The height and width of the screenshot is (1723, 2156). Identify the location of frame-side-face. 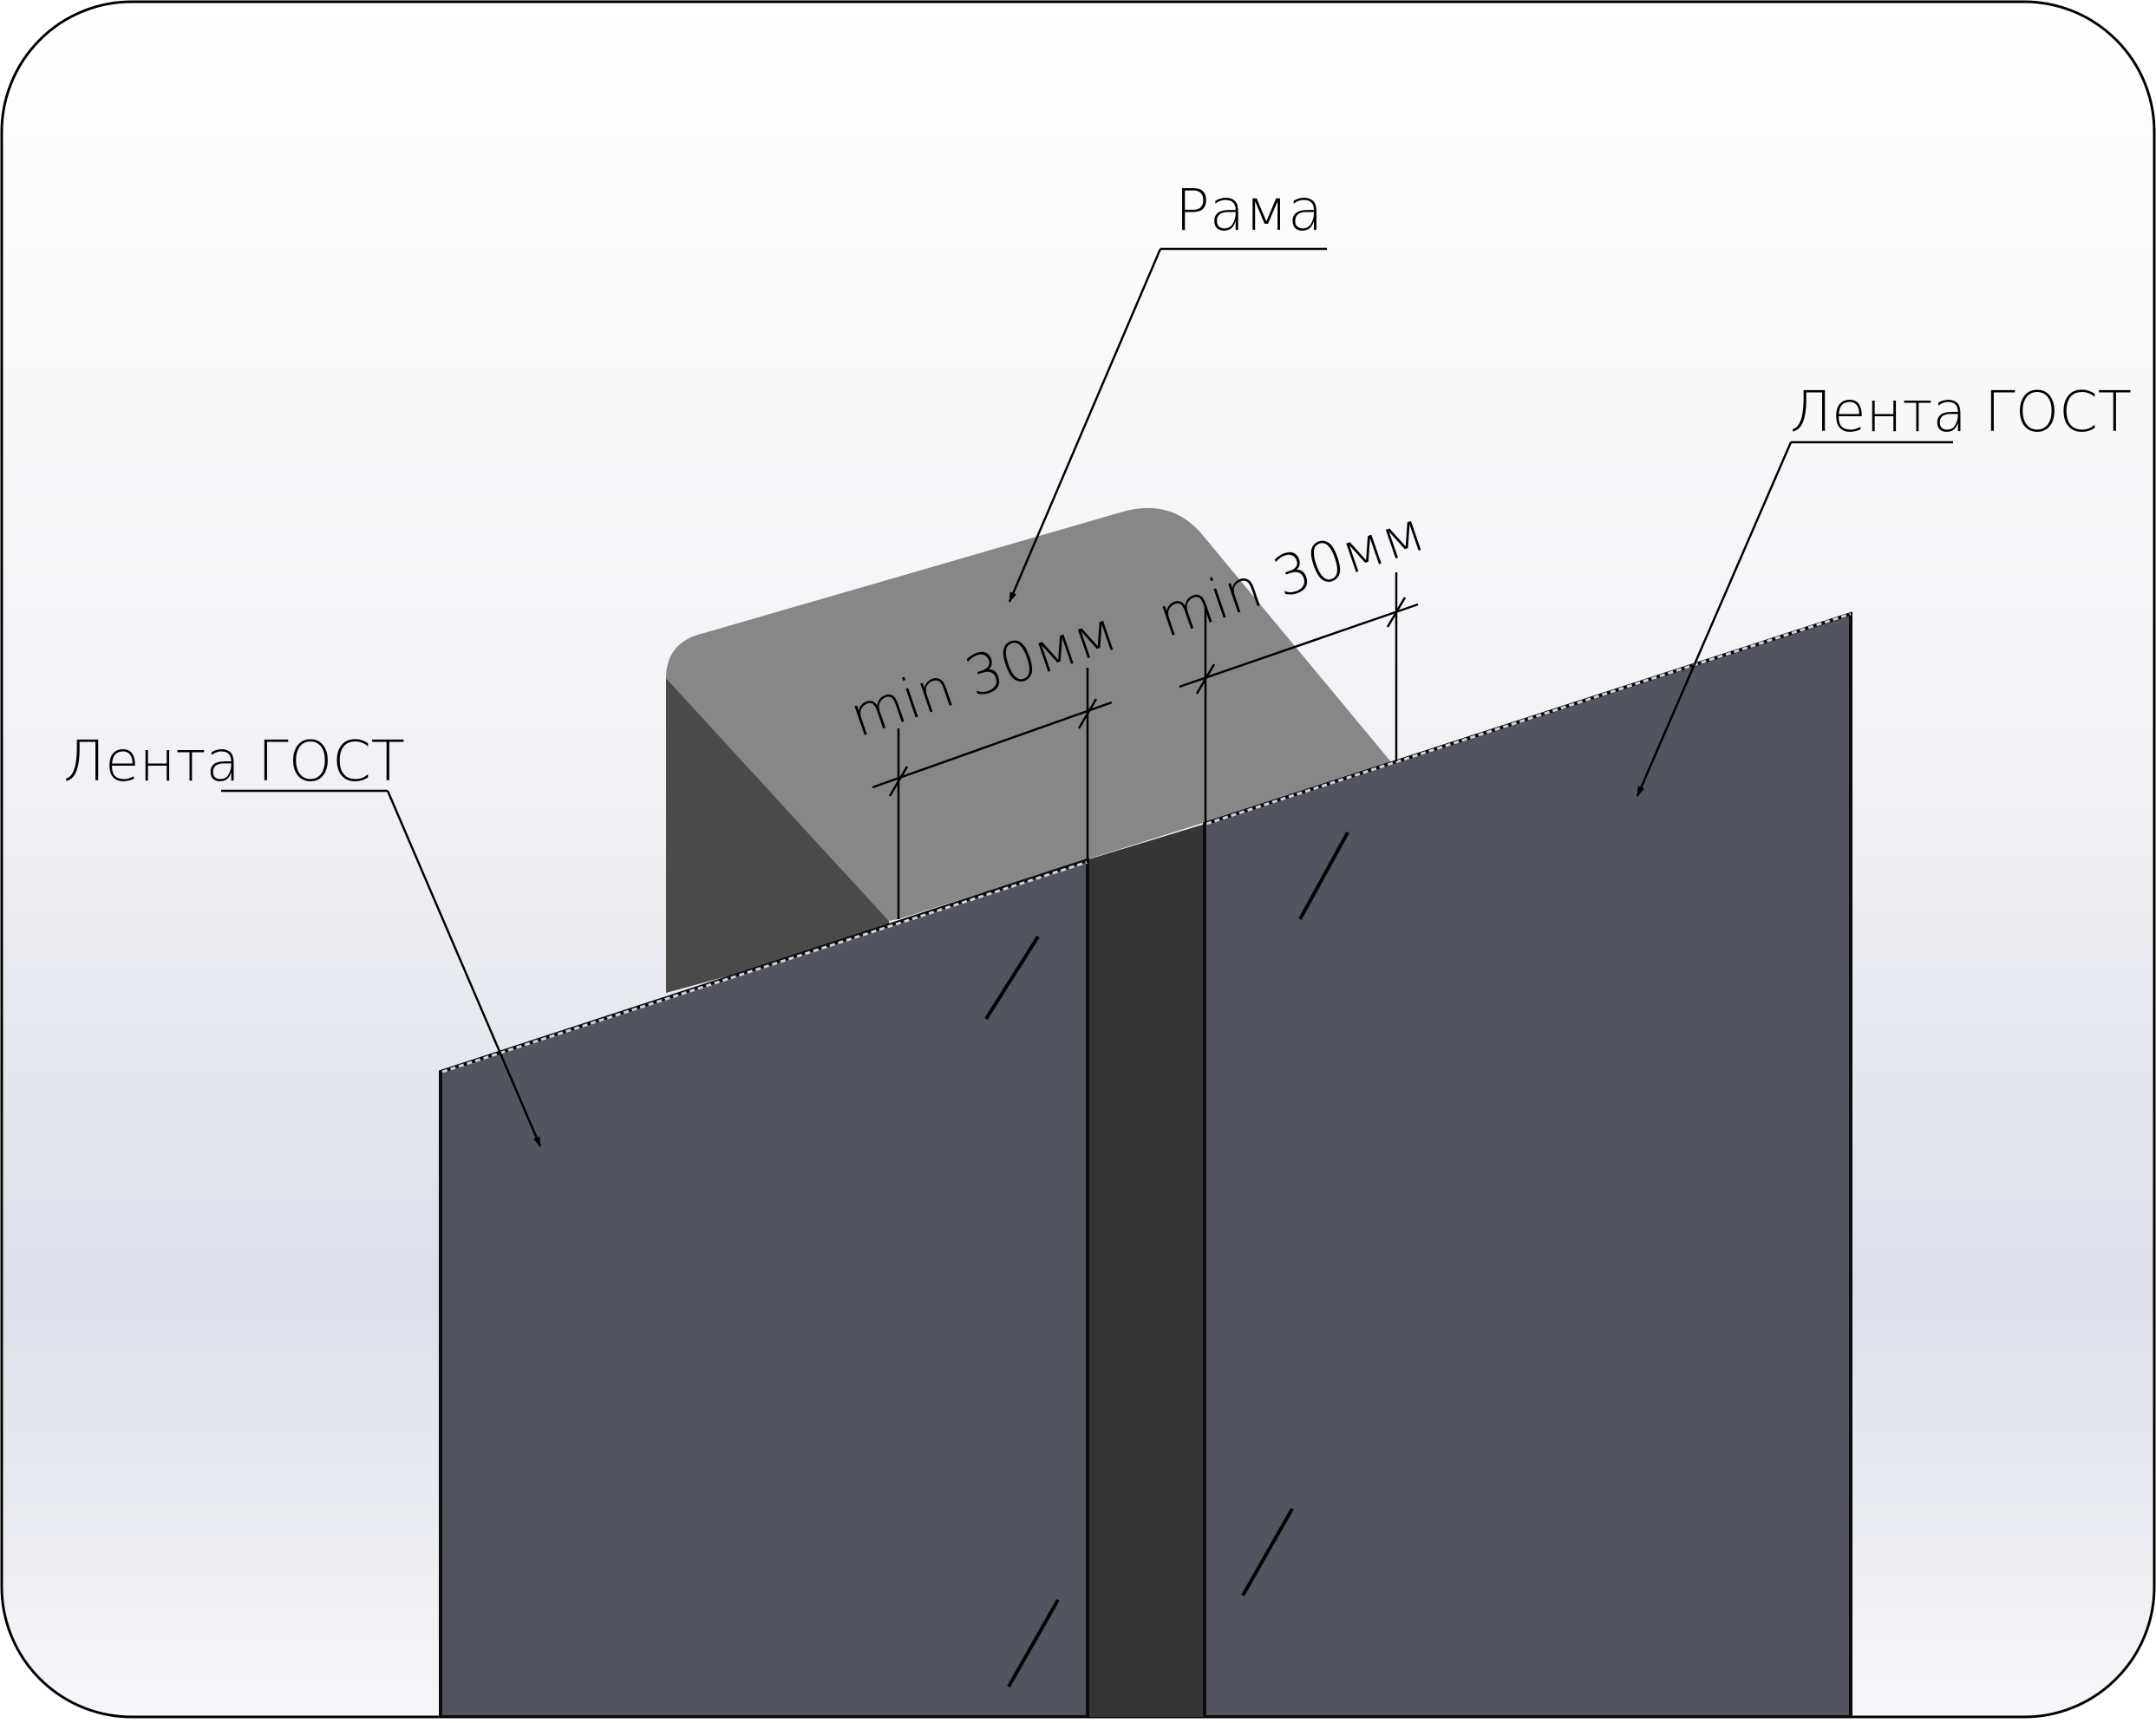
(778, 835).